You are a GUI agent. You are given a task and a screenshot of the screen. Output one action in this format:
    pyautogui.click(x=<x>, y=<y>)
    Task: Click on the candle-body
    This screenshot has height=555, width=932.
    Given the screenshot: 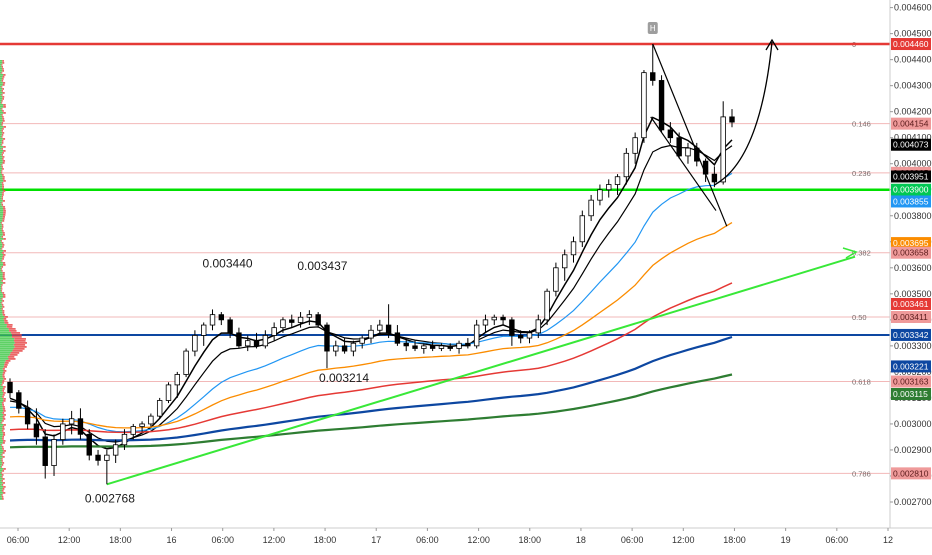 What is the action you would take?
    pyautogui.click(x=626, y=165)
    